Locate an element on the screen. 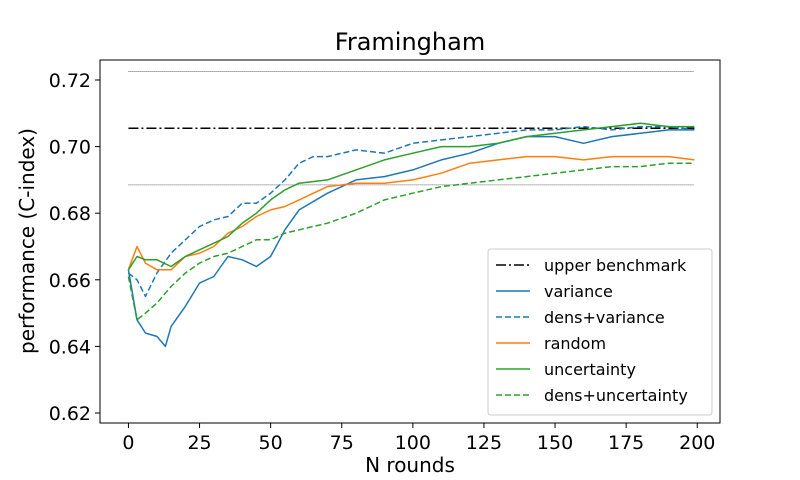 The height and width of the screenshot is (480, 800). x-tick-label: 50 is located at coordinates (271, 443).